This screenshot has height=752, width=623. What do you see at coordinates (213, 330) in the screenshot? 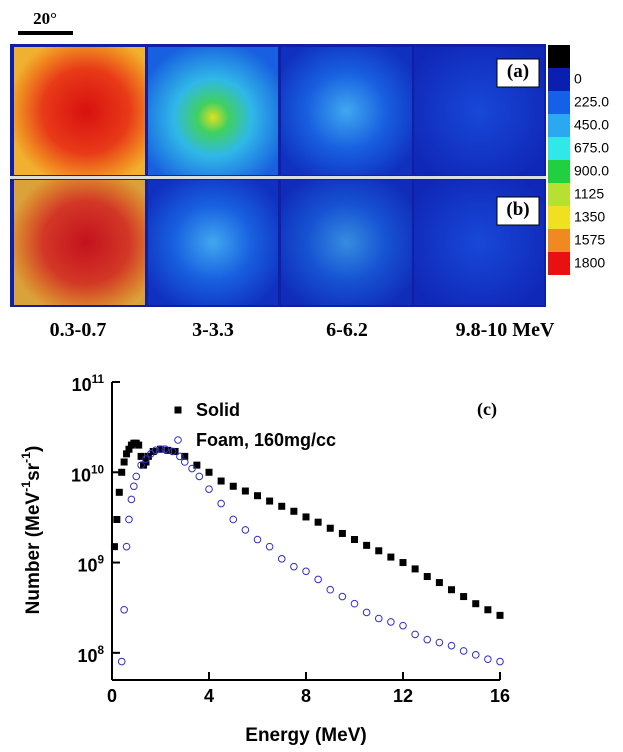
I see `energy-label: 3-3.3` at bounding box center [213, 330].